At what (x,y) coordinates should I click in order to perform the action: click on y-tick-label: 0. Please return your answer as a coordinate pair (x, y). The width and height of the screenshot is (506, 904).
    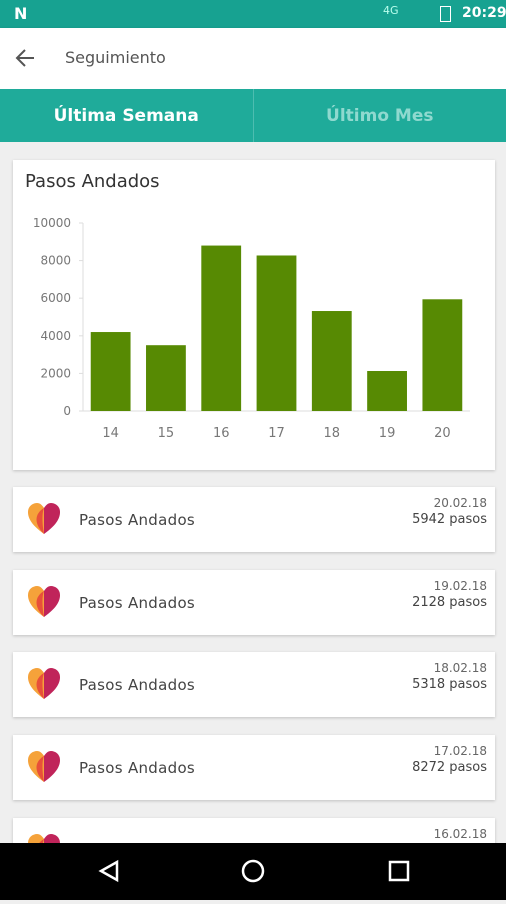
    Looking at the image, I should click on (67, 411).